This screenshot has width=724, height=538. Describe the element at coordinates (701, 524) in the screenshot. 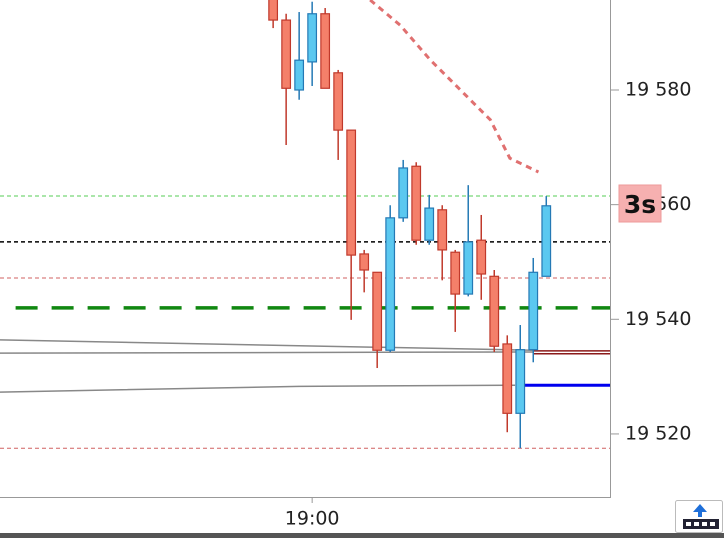

I see `button-base` at that location.